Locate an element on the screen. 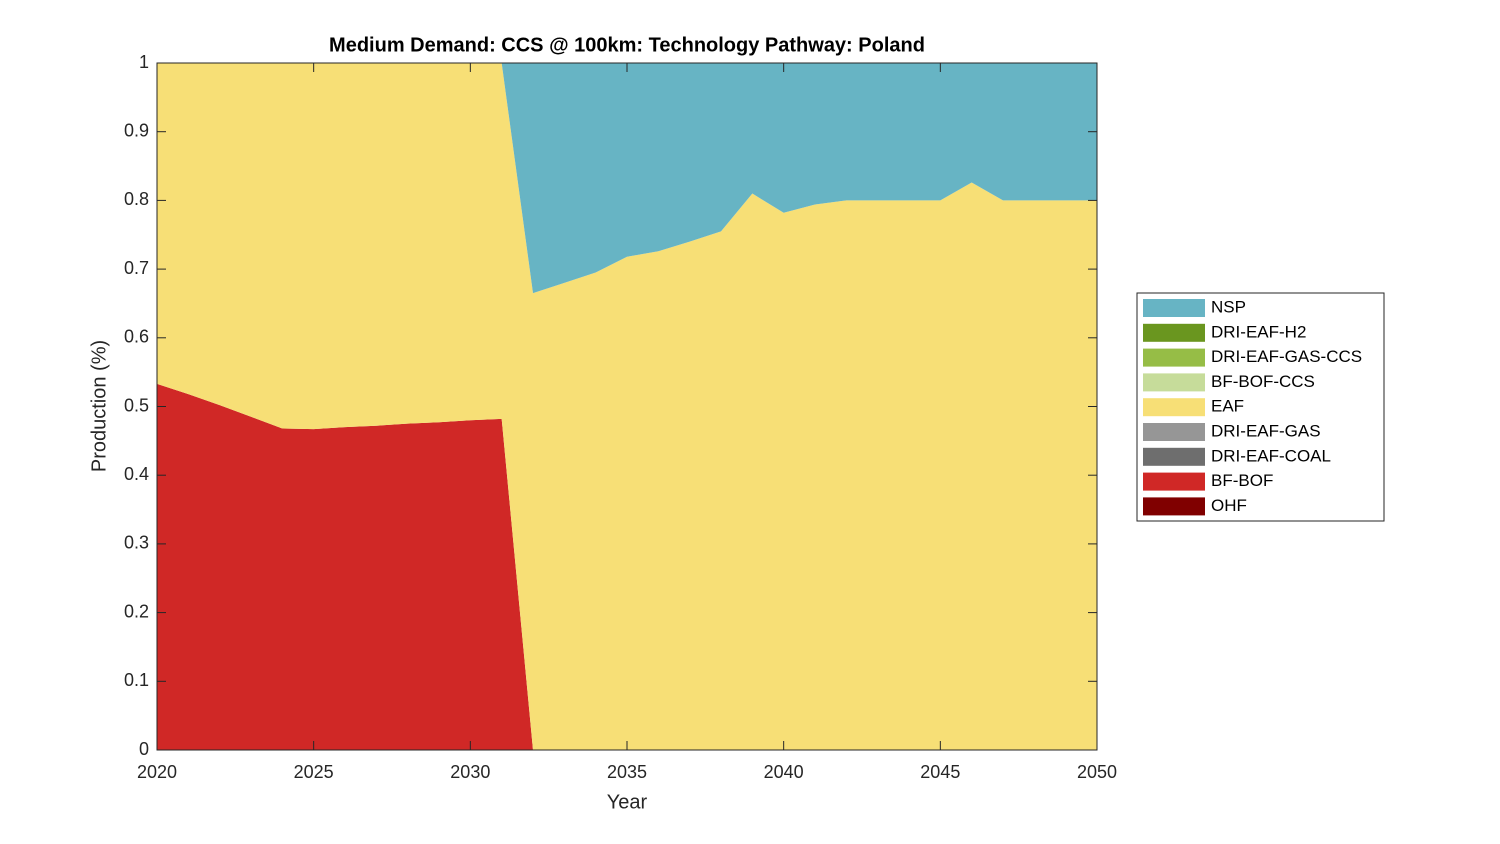 This screenshot has height=844, width=1500. x-tick-label: 2030 is located at coordinates (470, 772).